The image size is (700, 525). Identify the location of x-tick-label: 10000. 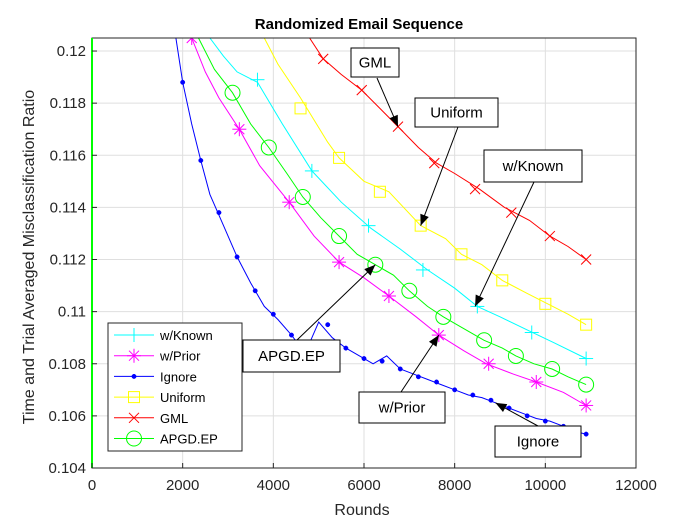
(545, 485).